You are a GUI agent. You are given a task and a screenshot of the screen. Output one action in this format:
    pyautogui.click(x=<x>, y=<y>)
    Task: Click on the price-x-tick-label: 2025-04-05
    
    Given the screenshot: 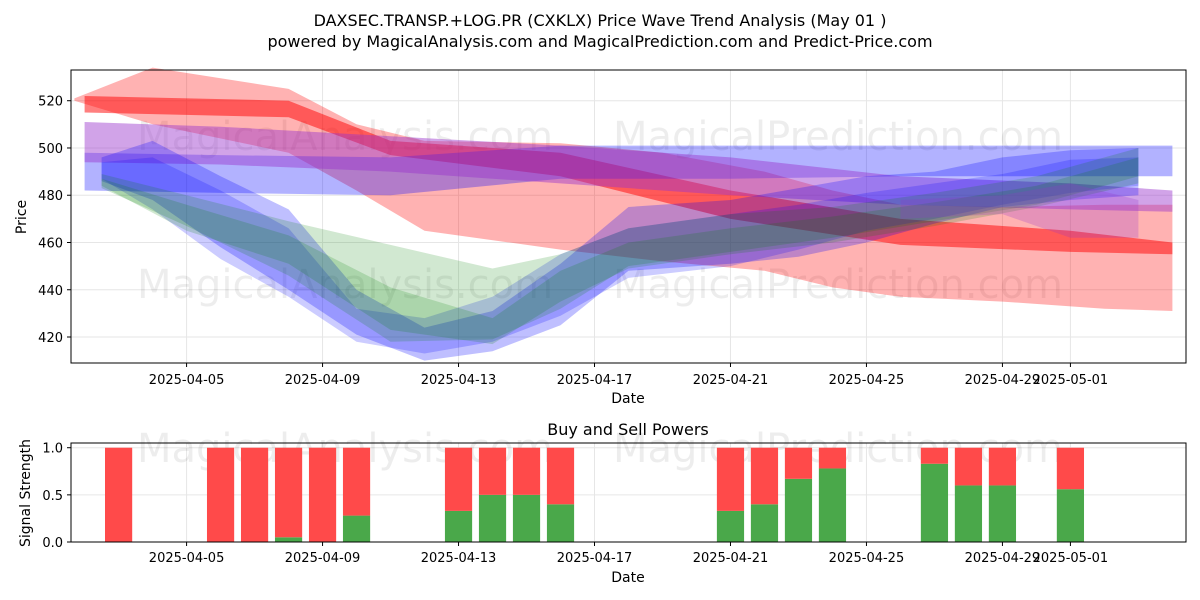 What is the action you would take?
    pyautogui.click(x=187, y=380)
    